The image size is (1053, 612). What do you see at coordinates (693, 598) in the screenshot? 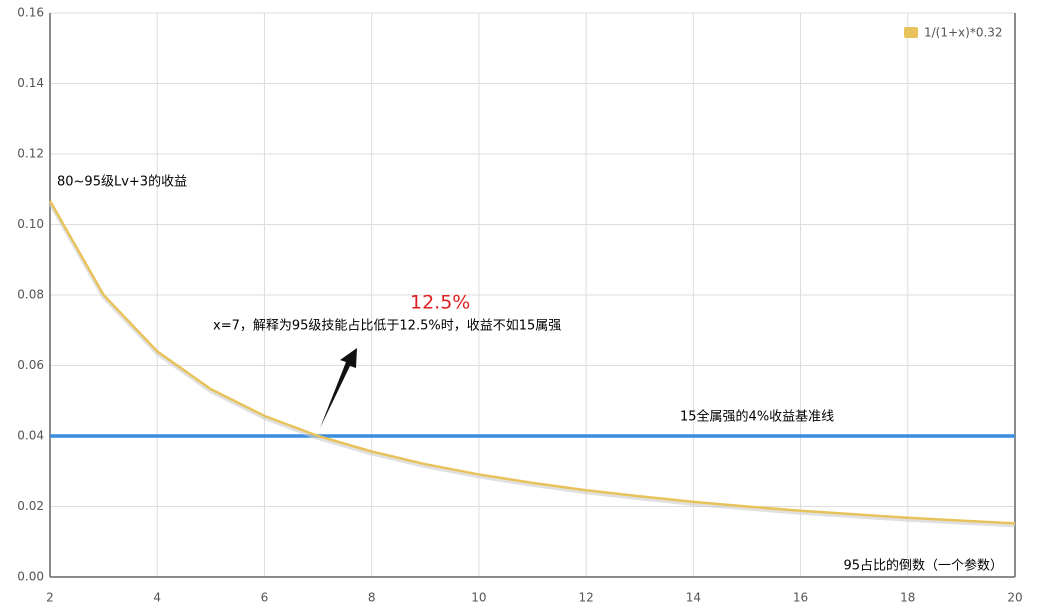
I see `x-tick-label: 14` at bounding box center [693, 598].